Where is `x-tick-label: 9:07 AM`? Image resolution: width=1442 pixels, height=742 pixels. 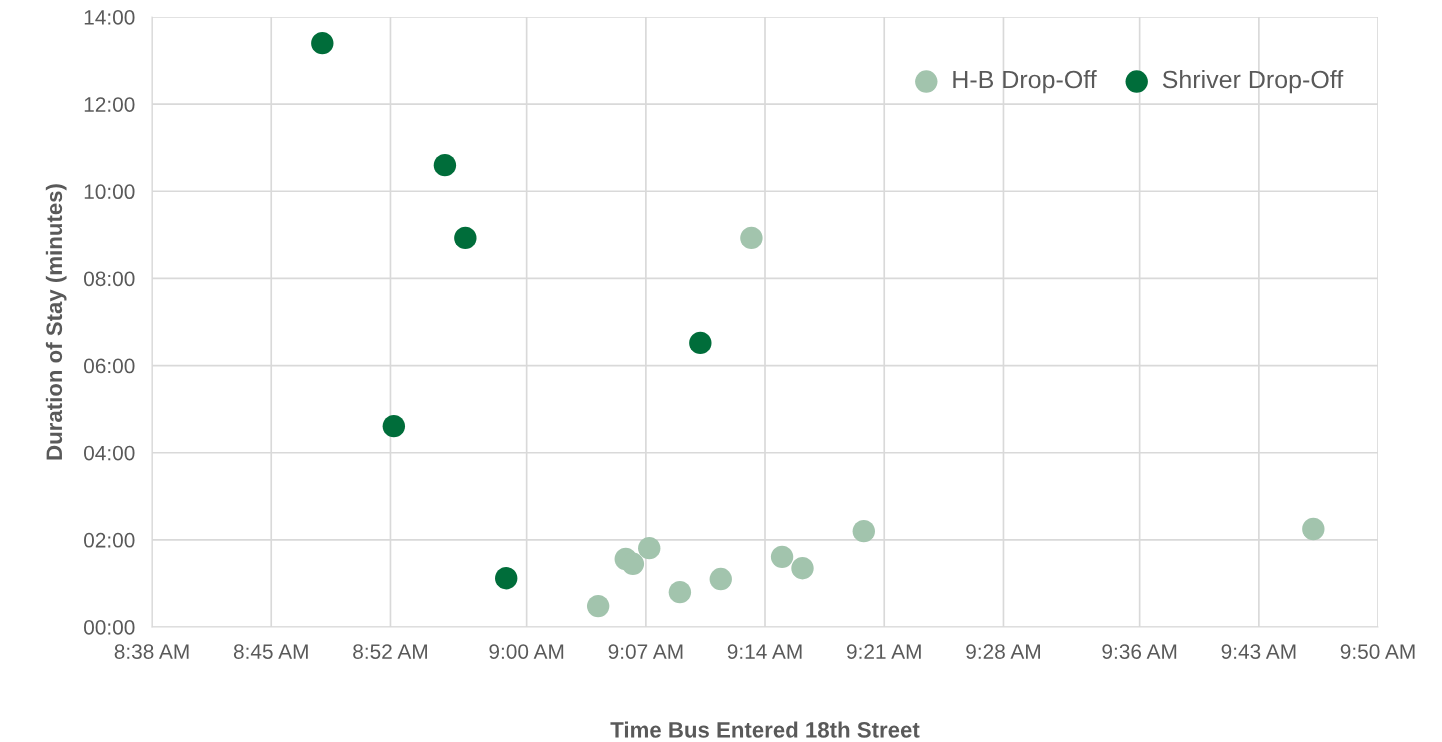 x-tick-label: 9:07 AM is located at coordinates (645, 651).